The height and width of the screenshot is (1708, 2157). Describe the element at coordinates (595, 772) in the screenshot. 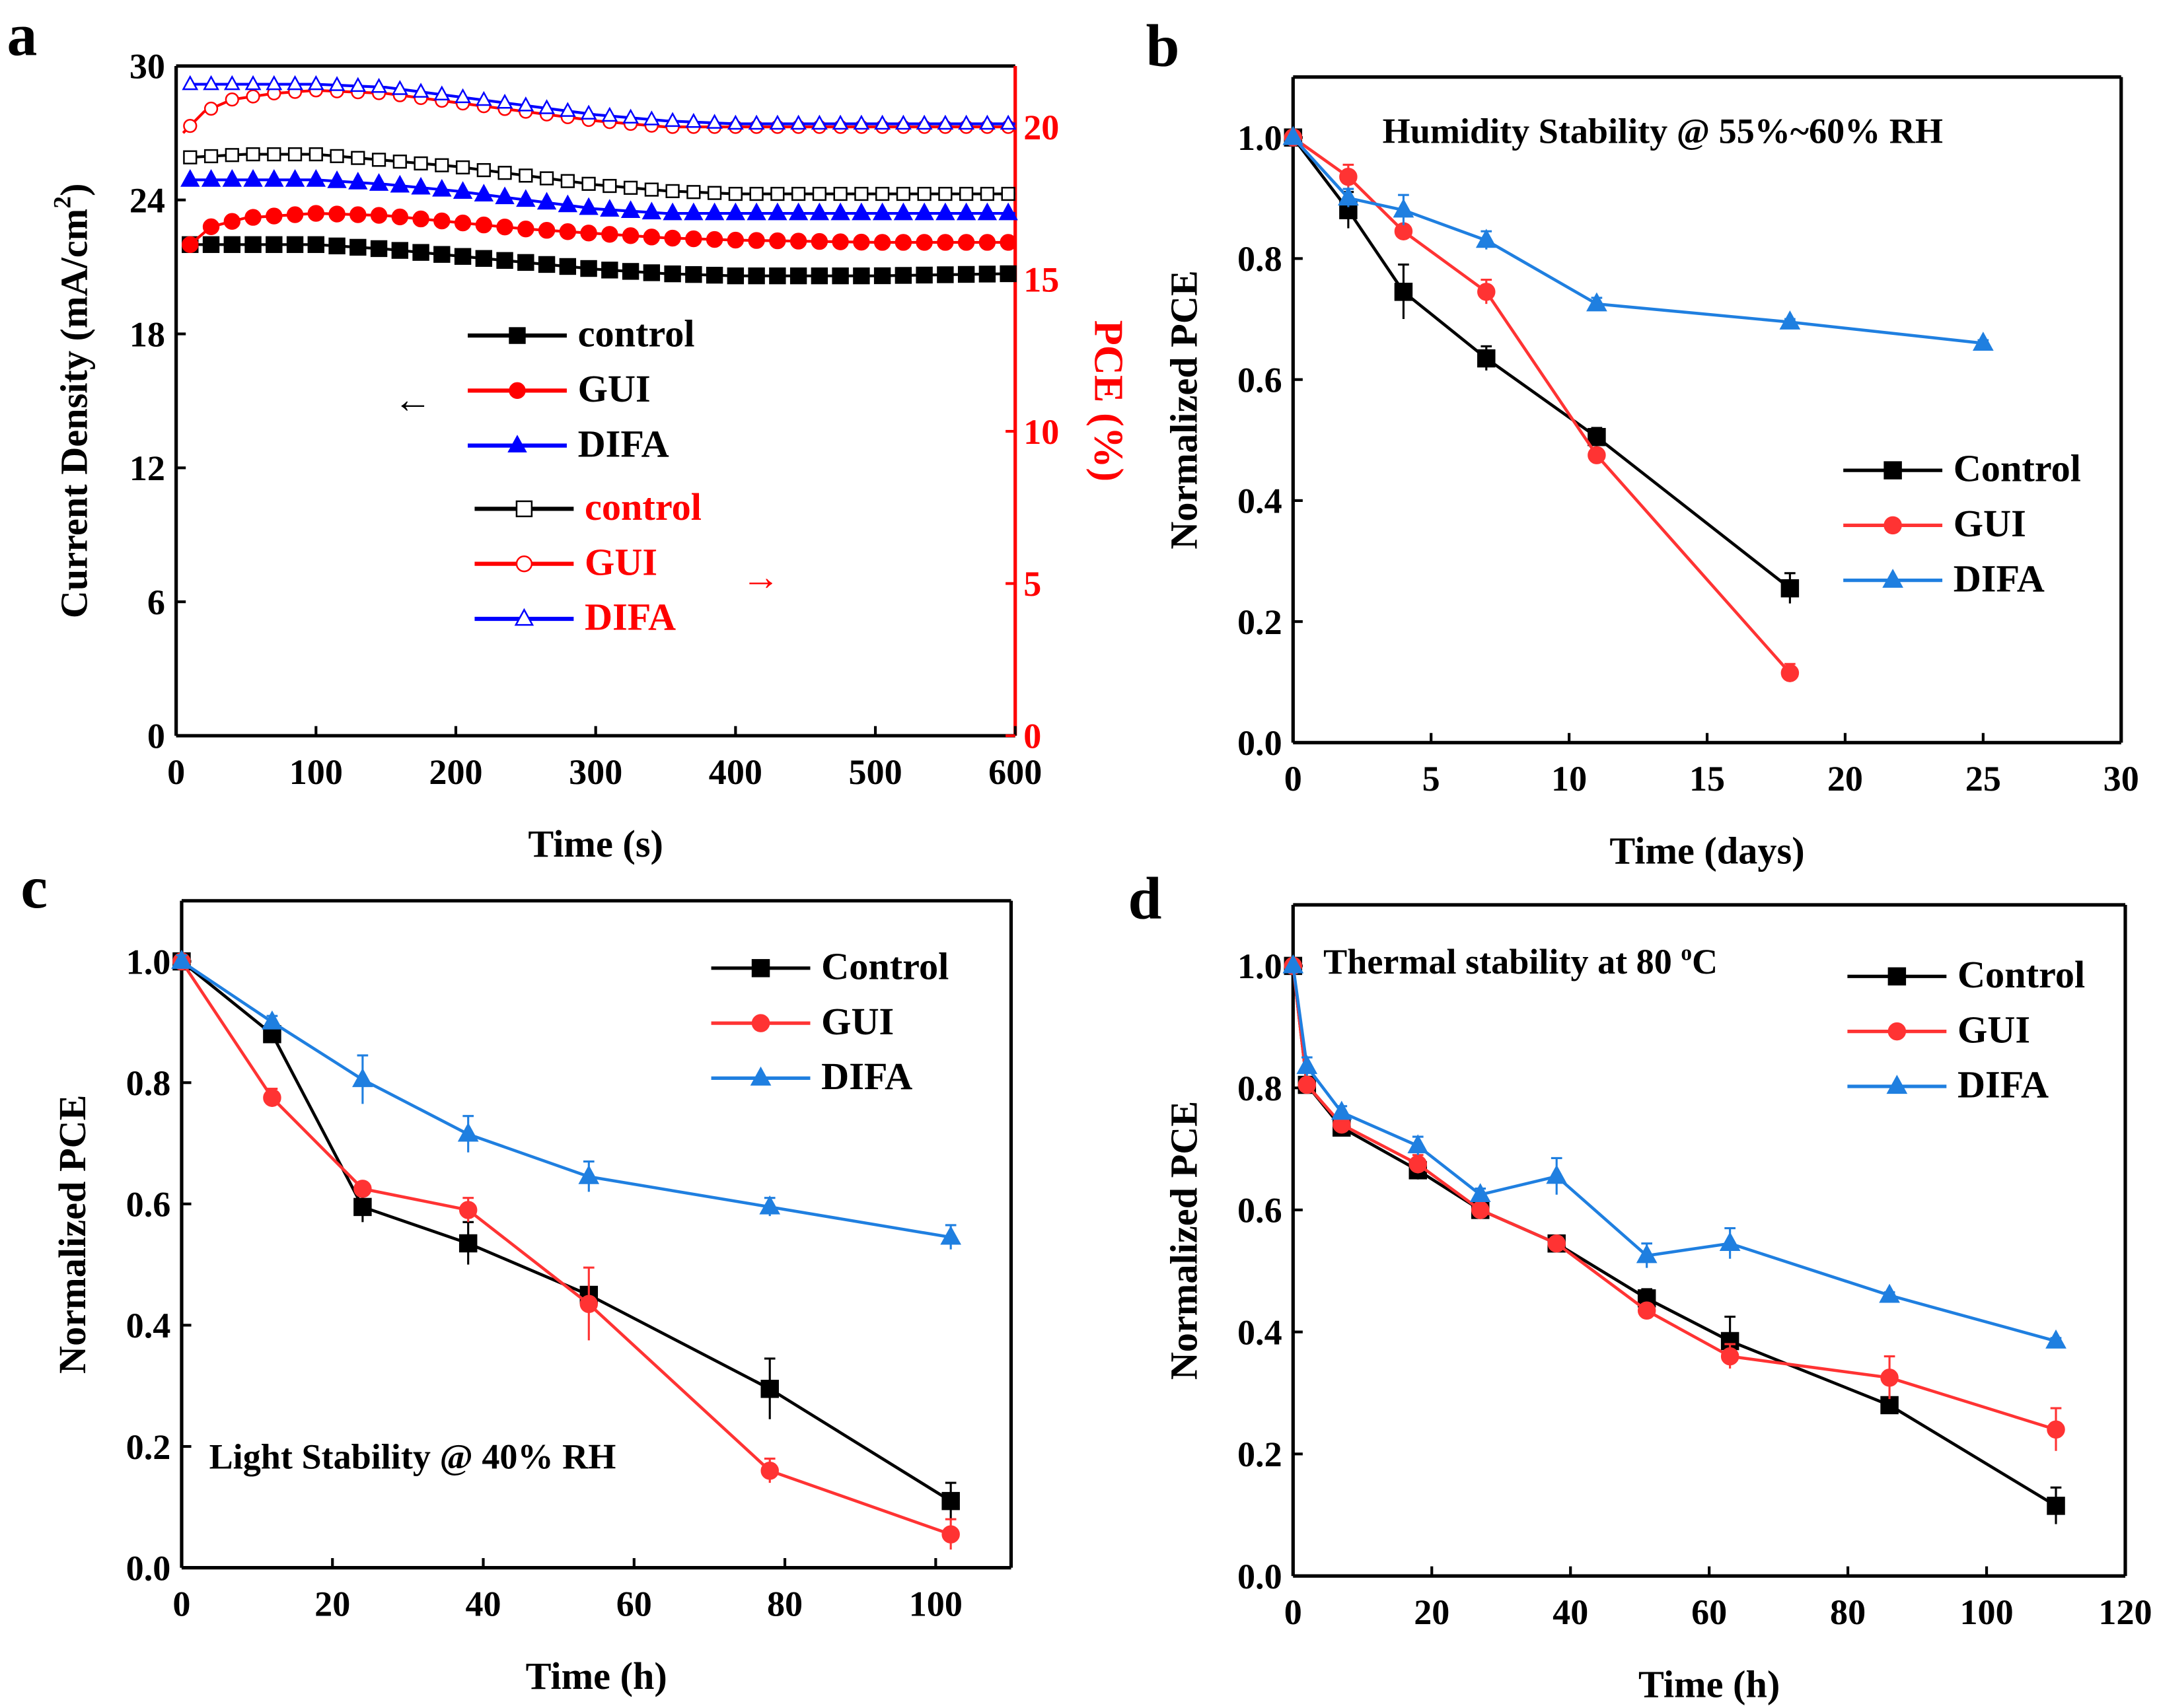

I see `x-tick-label: 300` at that location.